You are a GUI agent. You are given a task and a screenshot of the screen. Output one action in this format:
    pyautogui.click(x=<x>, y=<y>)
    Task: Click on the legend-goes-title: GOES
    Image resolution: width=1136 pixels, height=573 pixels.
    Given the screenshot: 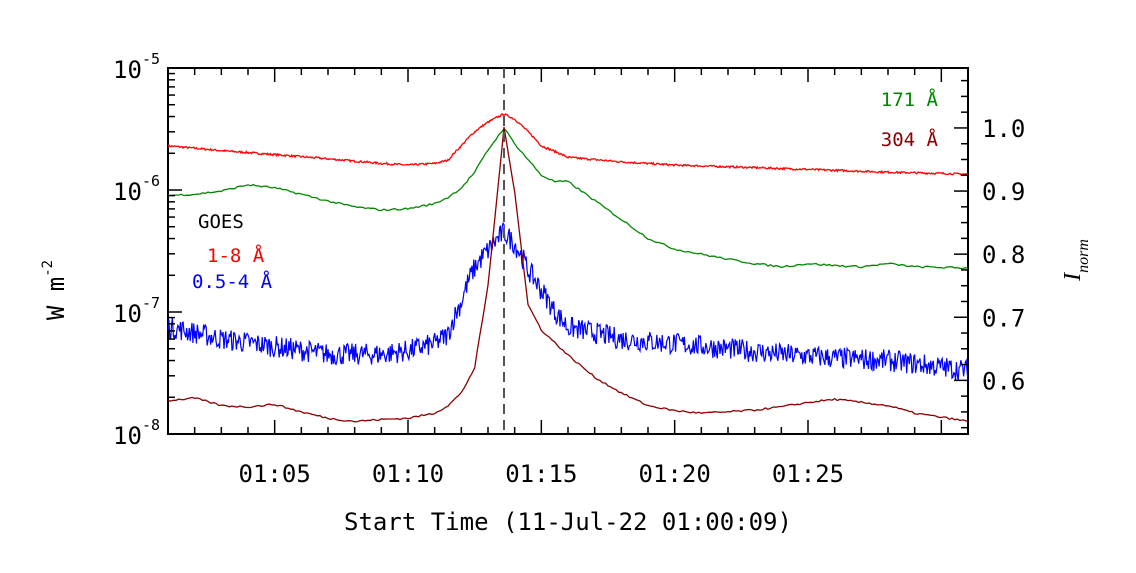 What is the action you would take?
    pyautogui.click(x=221, y=222)
    